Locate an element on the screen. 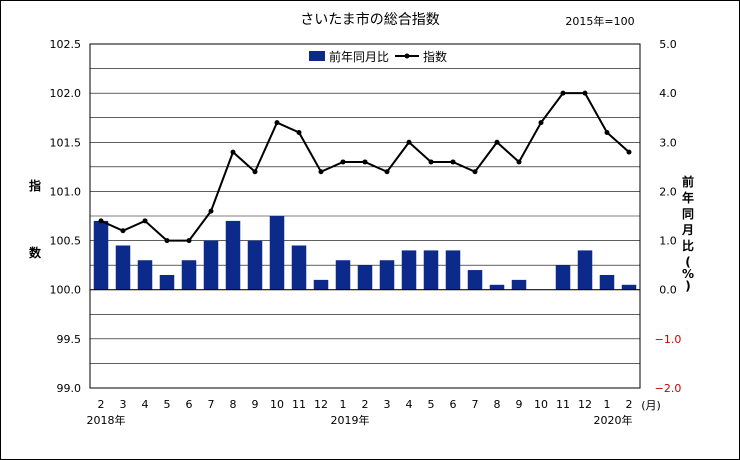 This screenshot has height=460, width=740. right-axis-label: 前年同月比 (%) is located at coordinates (687, 233).